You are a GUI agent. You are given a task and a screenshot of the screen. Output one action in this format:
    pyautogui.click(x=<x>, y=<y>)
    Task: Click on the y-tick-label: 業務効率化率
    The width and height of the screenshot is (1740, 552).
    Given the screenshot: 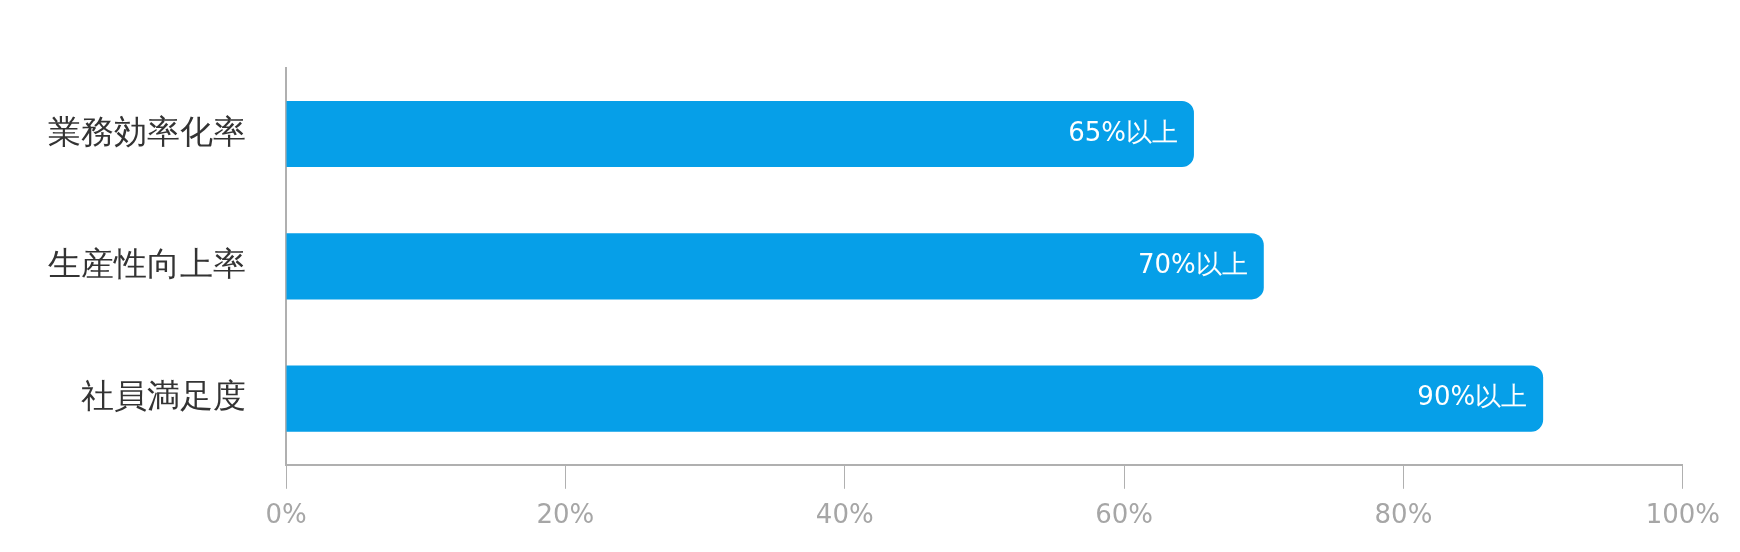 What is the action you would take?
    pyautogui.click(x=147, y=131)
    